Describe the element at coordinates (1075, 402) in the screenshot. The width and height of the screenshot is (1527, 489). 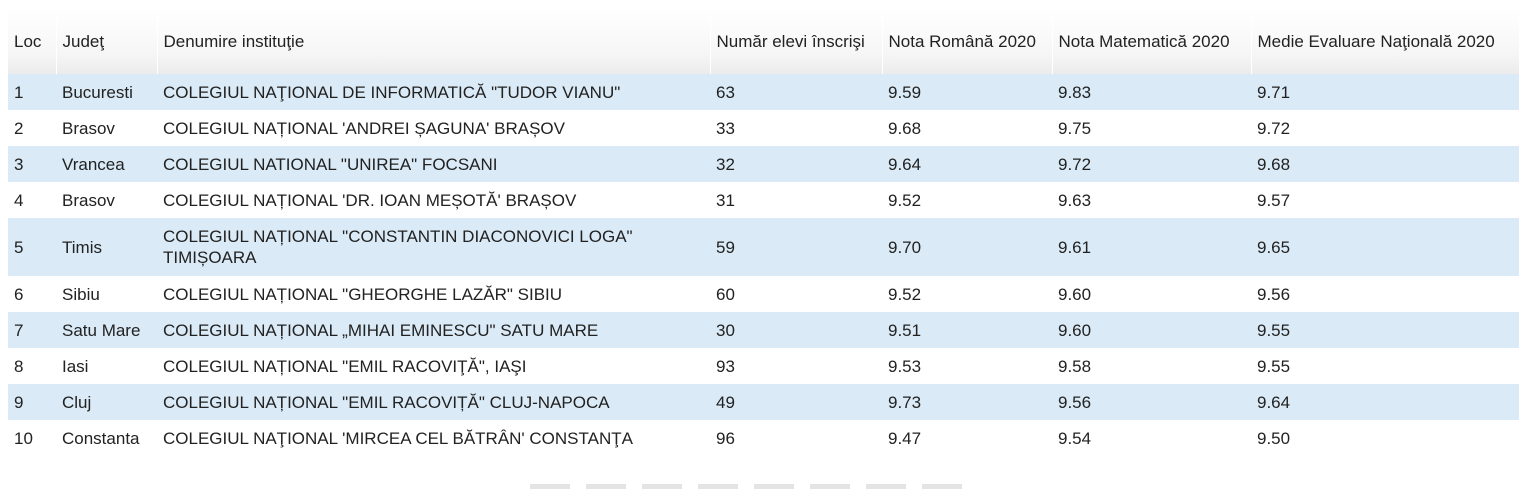
I see `cell-nota-matematica: 9.56` at that location.